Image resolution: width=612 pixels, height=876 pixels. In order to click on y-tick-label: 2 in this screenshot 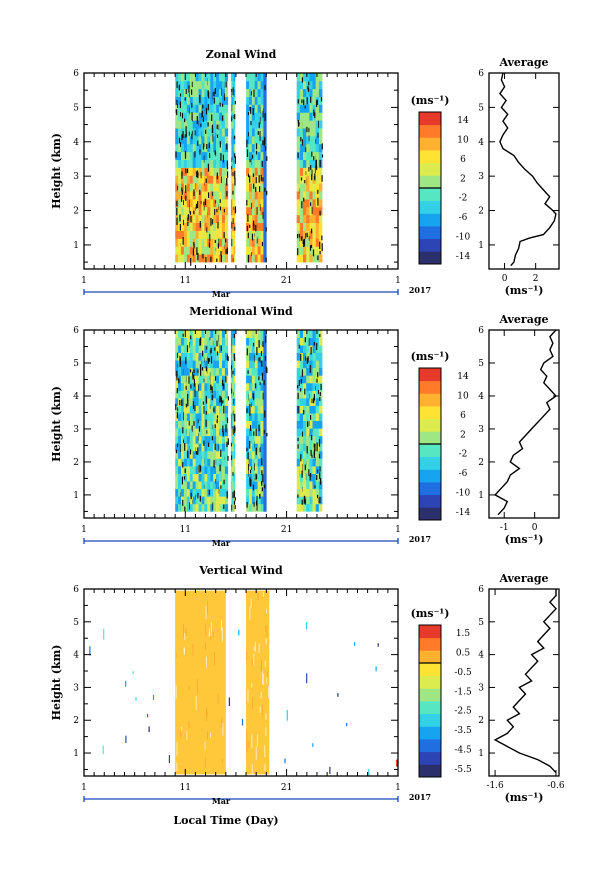, I will do `click(76, 463)`.